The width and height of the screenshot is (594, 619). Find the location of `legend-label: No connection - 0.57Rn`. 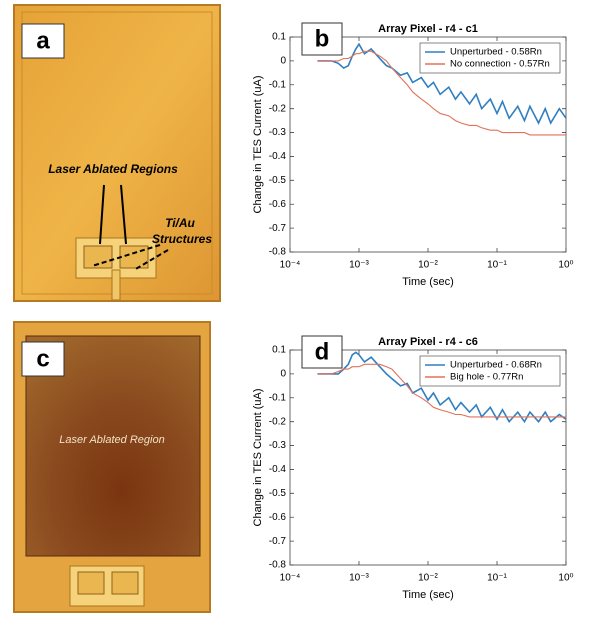

legend-label: No connection - 0.57Rn is located at coordinates (500, 64).